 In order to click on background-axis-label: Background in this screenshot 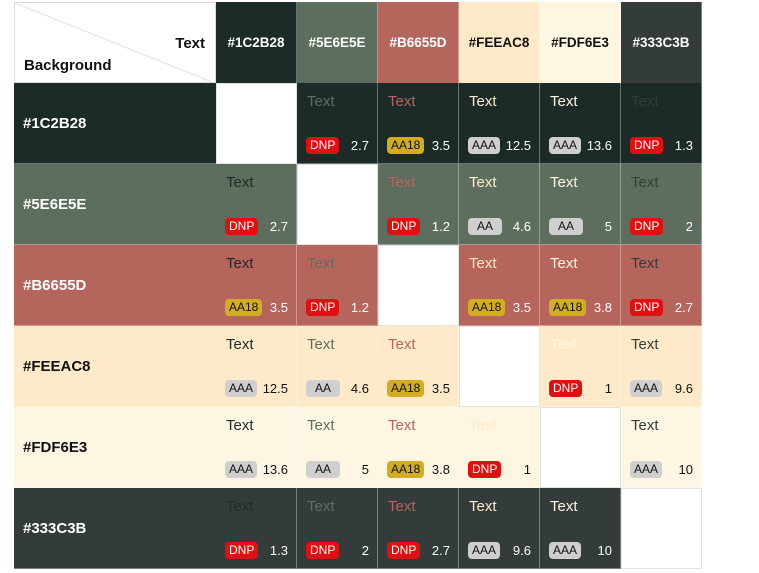, I will do `click(68, 65)`.